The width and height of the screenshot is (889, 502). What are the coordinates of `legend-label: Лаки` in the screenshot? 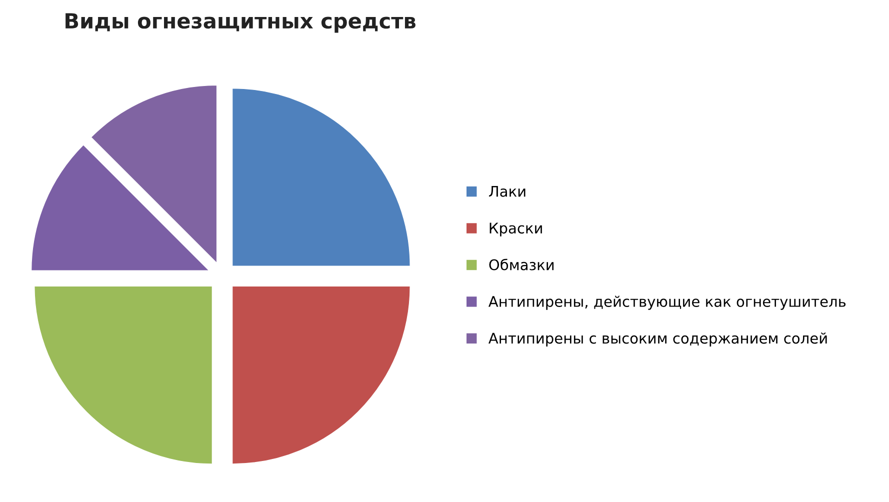 It's located at (507, 191).